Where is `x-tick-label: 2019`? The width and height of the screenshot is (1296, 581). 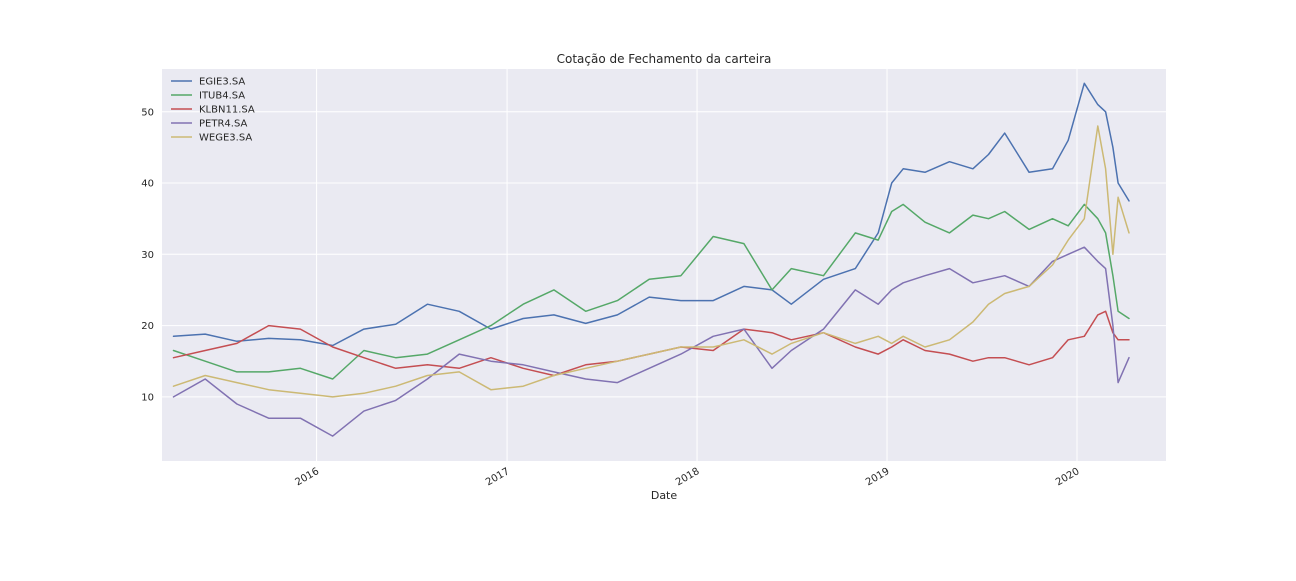
x-tick-label: 2019 is located at coordinates (878, 477).